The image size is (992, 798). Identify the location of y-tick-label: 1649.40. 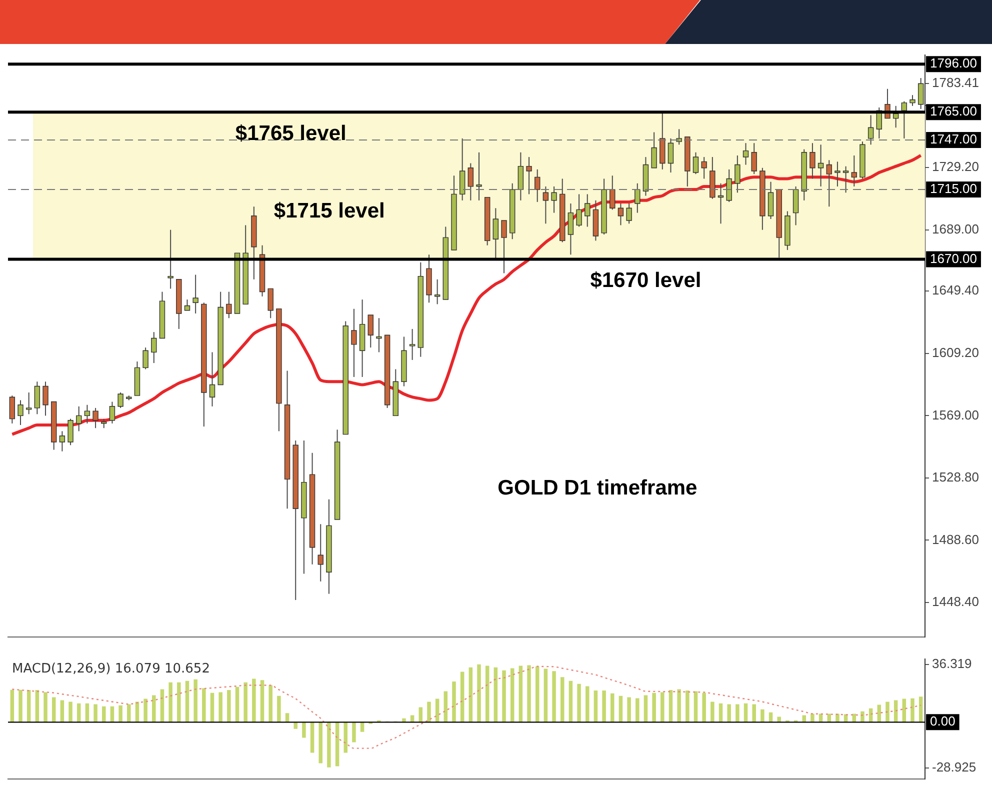
(955, 290).